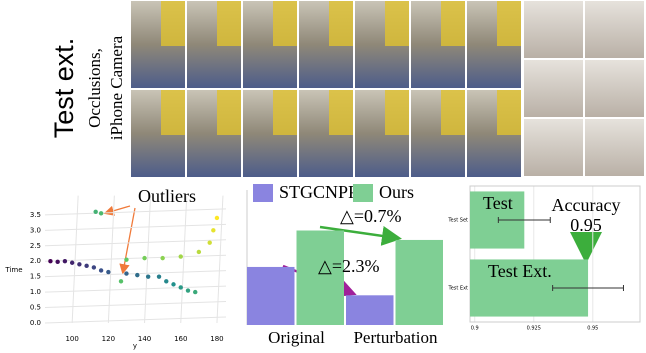 The image size is (646, 353). I want to click on y-tick-label: 3.0, so click(35, 230).